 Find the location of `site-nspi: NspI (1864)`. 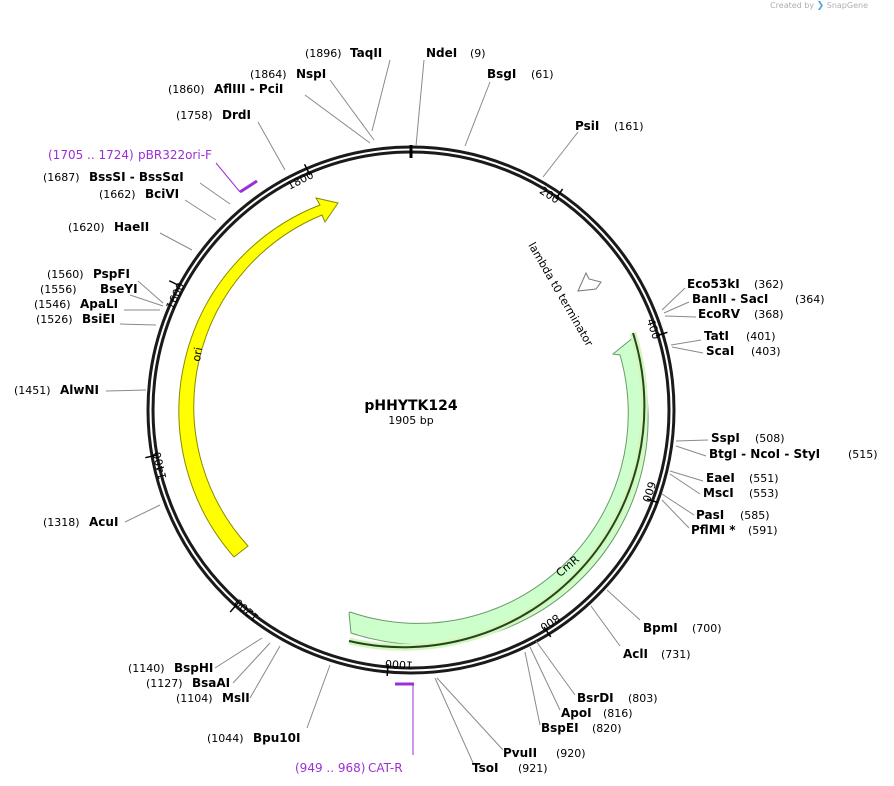

site-nspi: NspI (1864) is located at coordinates (288, 74).